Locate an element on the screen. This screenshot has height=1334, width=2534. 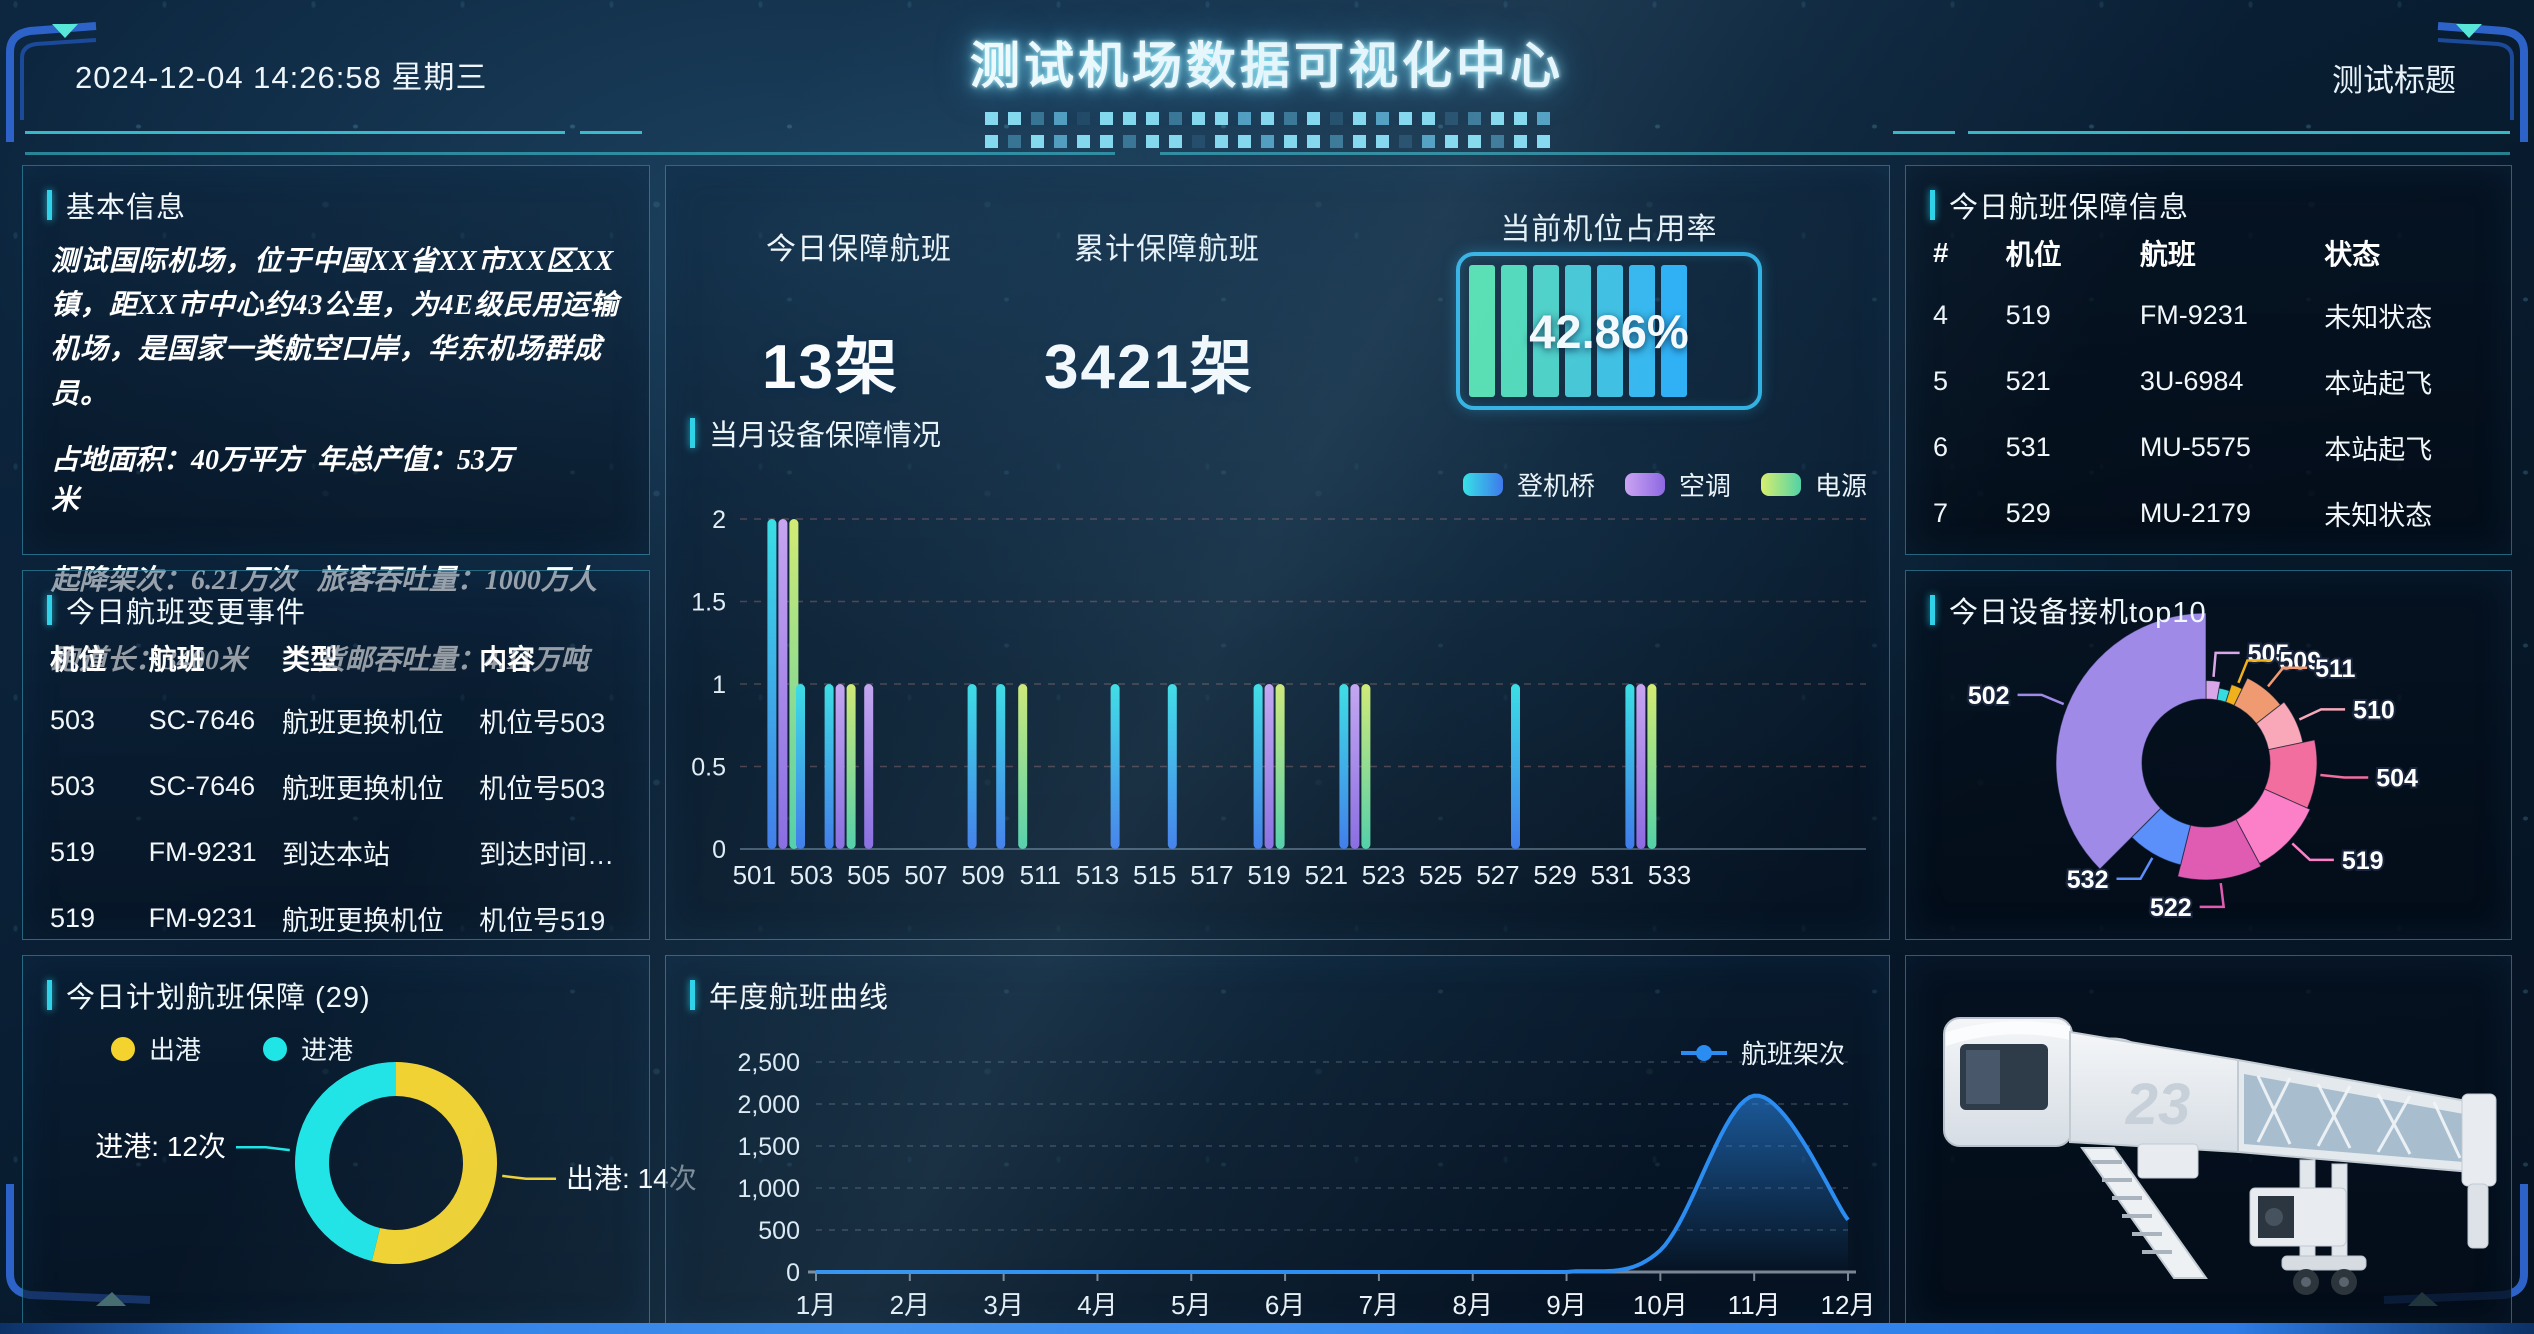
cell: FM-9231 is located at coordinates (202, 917).